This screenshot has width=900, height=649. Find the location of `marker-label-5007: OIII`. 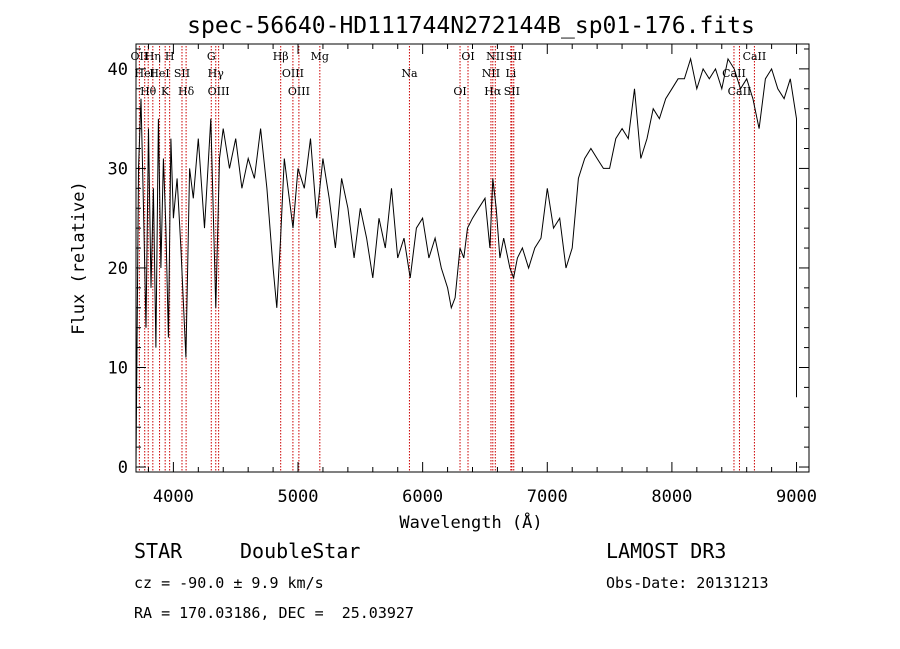

marker-label-5007: OIII is located at coordinates (299, 91).